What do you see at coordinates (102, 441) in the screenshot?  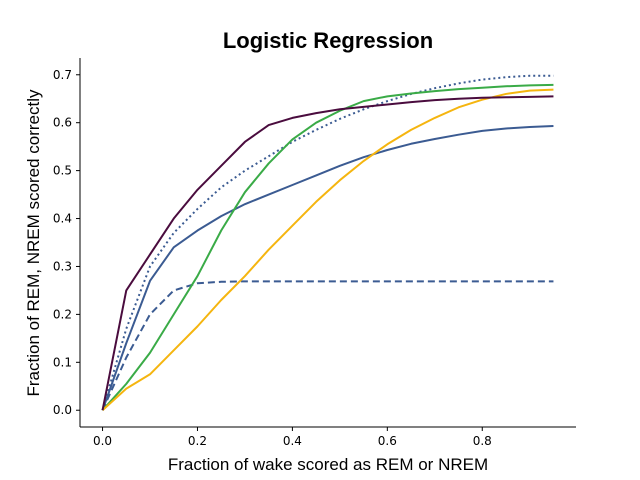 I see `x-tick-label: 0.0` at bounding box center [102, 441].